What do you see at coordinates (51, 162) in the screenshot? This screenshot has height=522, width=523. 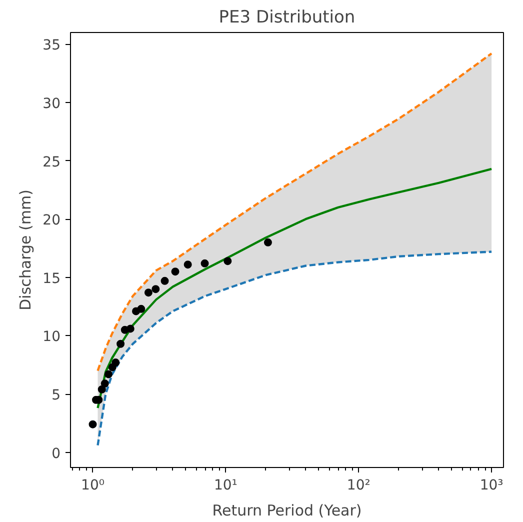 I see `y-tick-label: 25` at bounding box center [51, 162].